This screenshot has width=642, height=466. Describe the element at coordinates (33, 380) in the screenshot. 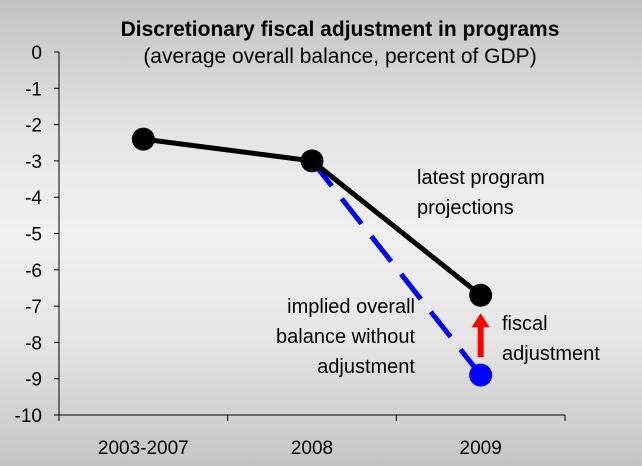

I see `y-tick-label: -9` at that location.